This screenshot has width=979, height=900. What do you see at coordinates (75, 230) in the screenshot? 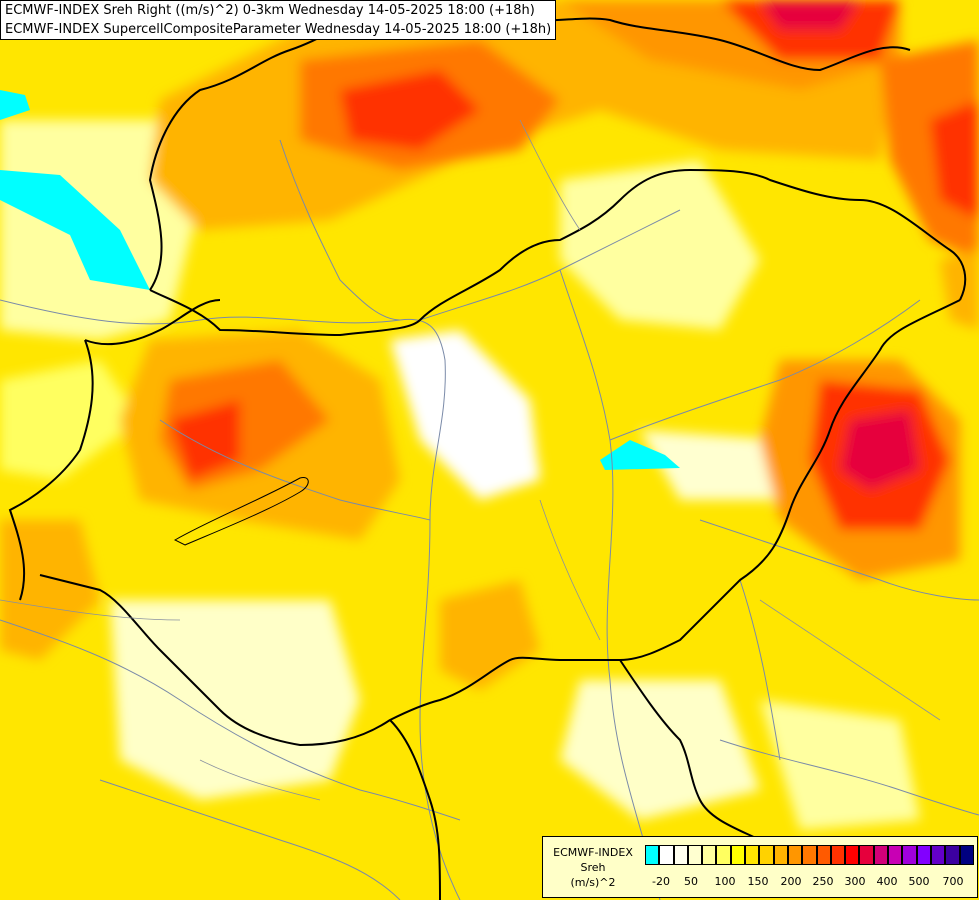
I see `cyan-region-nw` at bounding box center [75, 230].